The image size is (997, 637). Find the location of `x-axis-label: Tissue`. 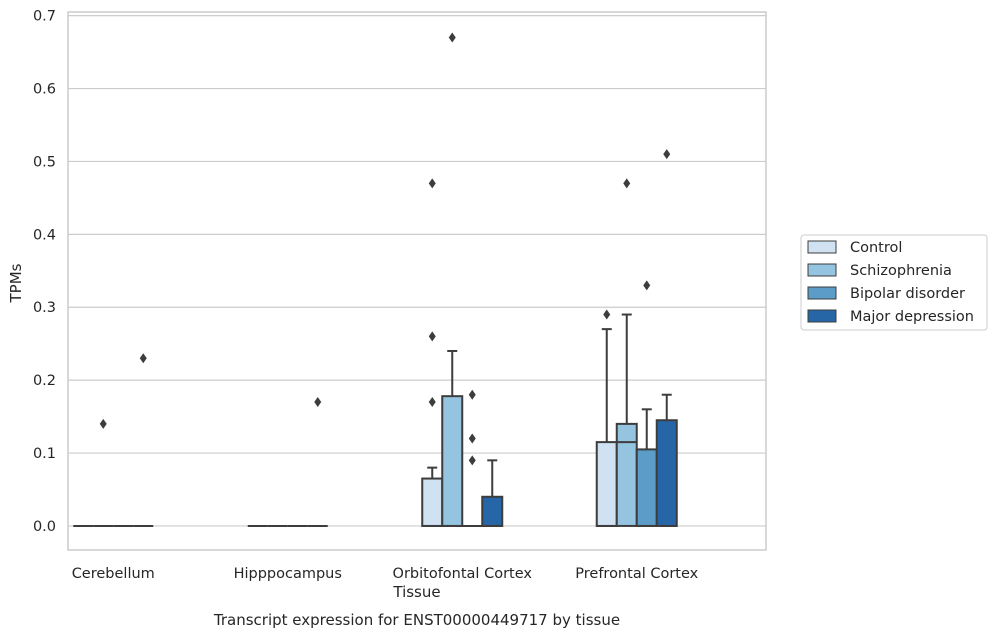

x-axis-label: Tissue is located at coordinates (416, 592).